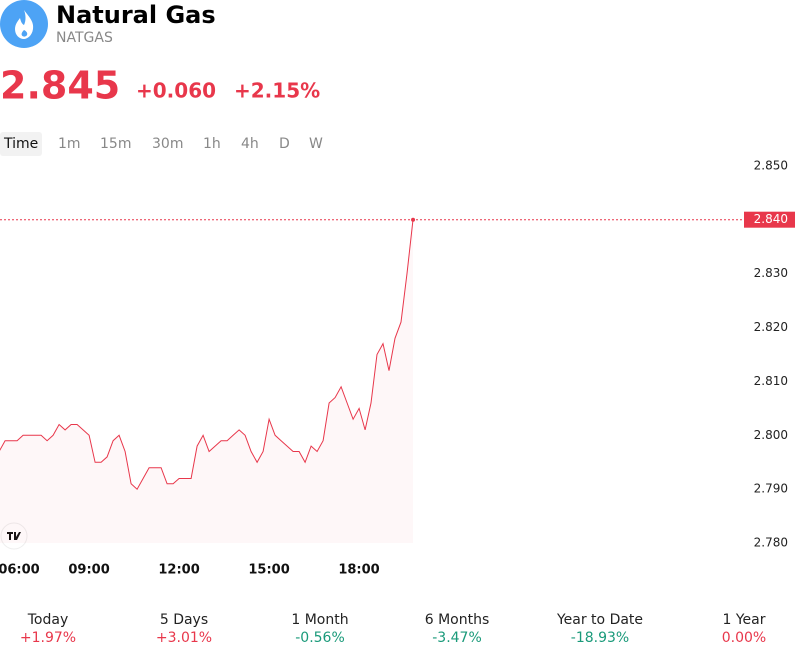 The height and width of the screenshot is (658, 800). What do you see at coordinates (413, 219) in the screenshot?
I see `price-dot` at bounding box center [413, 219].